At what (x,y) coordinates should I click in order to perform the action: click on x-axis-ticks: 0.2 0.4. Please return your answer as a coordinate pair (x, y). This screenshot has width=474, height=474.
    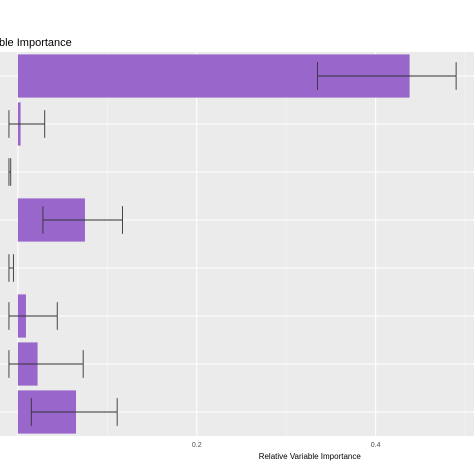
    Looking at the image, I should click on (286, 445).